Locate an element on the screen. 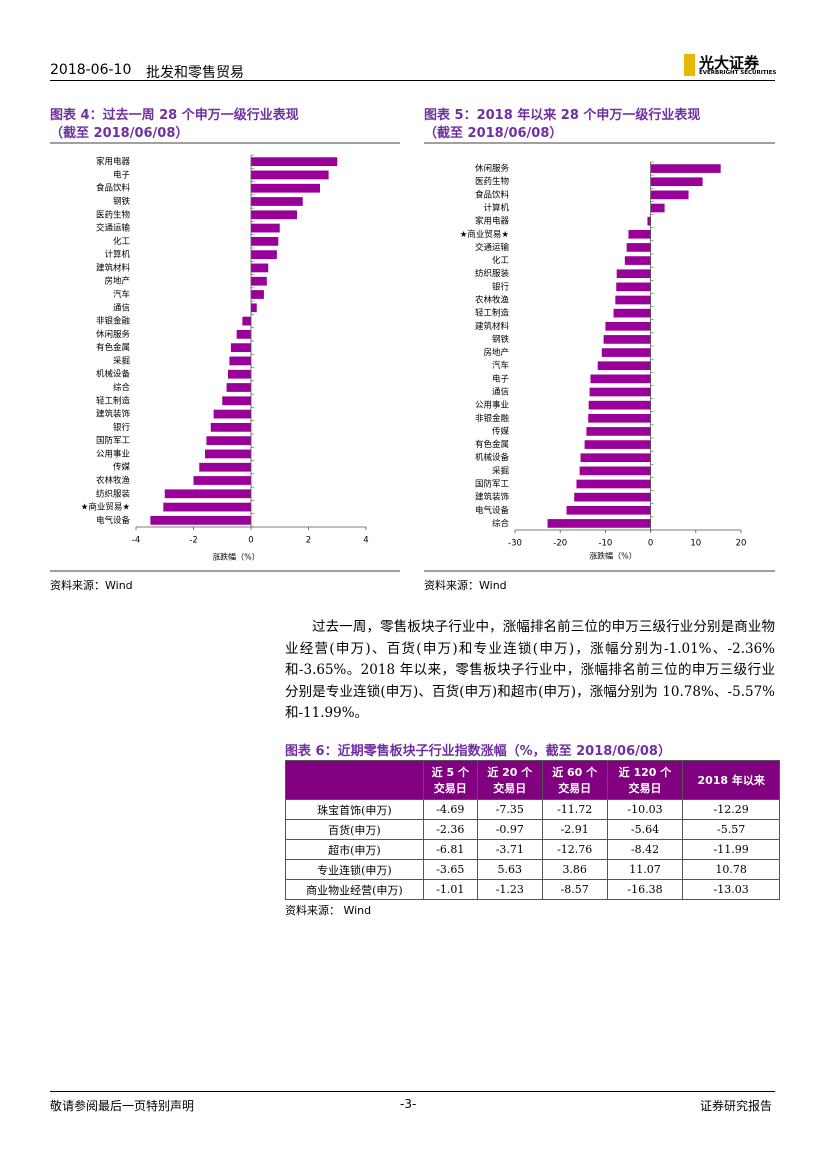 Image resolution: width=827 pixels, height=1169 pixels. category-label: 农林牧渔 is located at coordinates (492, 300).